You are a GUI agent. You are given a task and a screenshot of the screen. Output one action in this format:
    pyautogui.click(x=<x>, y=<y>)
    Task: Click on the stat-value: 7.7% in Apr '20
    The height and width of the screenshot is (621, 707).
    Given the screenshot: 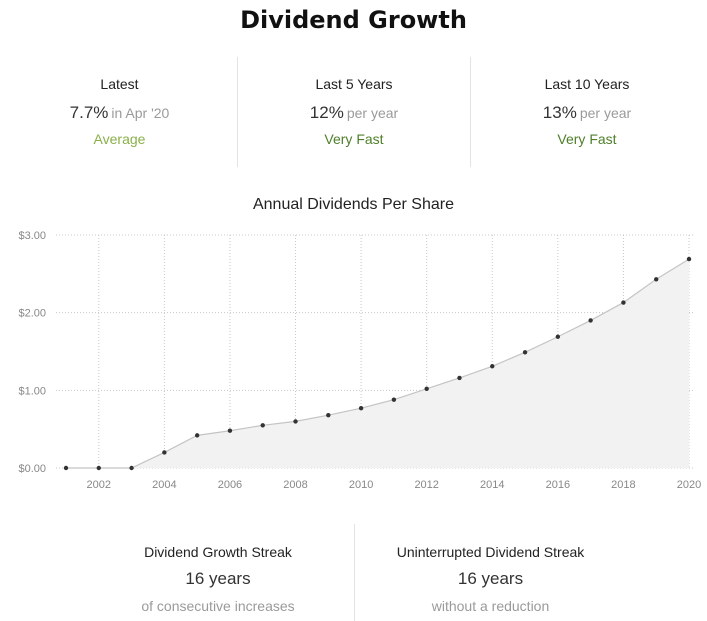 What is the action you would take?
    pyautogui.click(x=119, y=114)
    